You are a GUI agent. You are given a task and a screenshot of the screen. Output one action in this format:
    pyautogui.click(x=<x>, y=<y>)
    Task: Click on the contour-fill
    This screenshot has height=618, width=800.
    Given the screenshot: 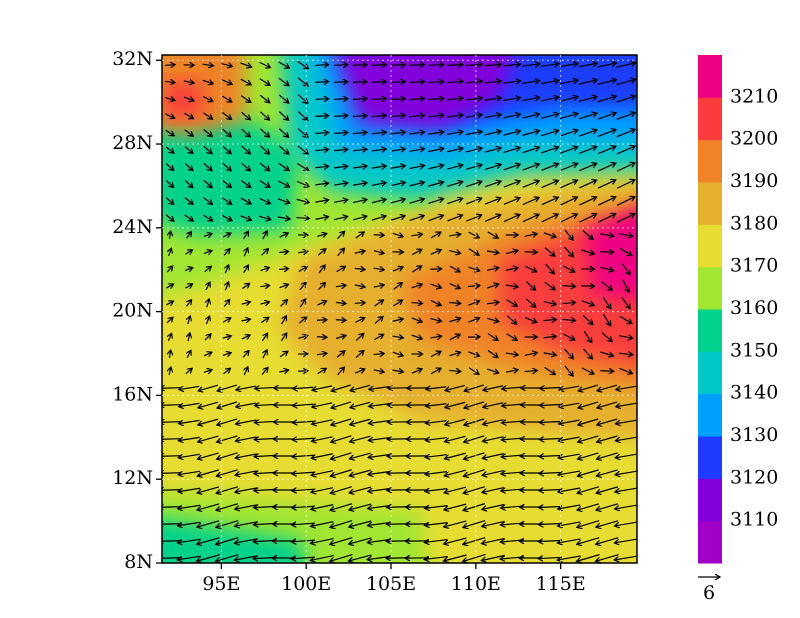 What is the action you would take?
    pyautogui.click(x=425, y=92)
    